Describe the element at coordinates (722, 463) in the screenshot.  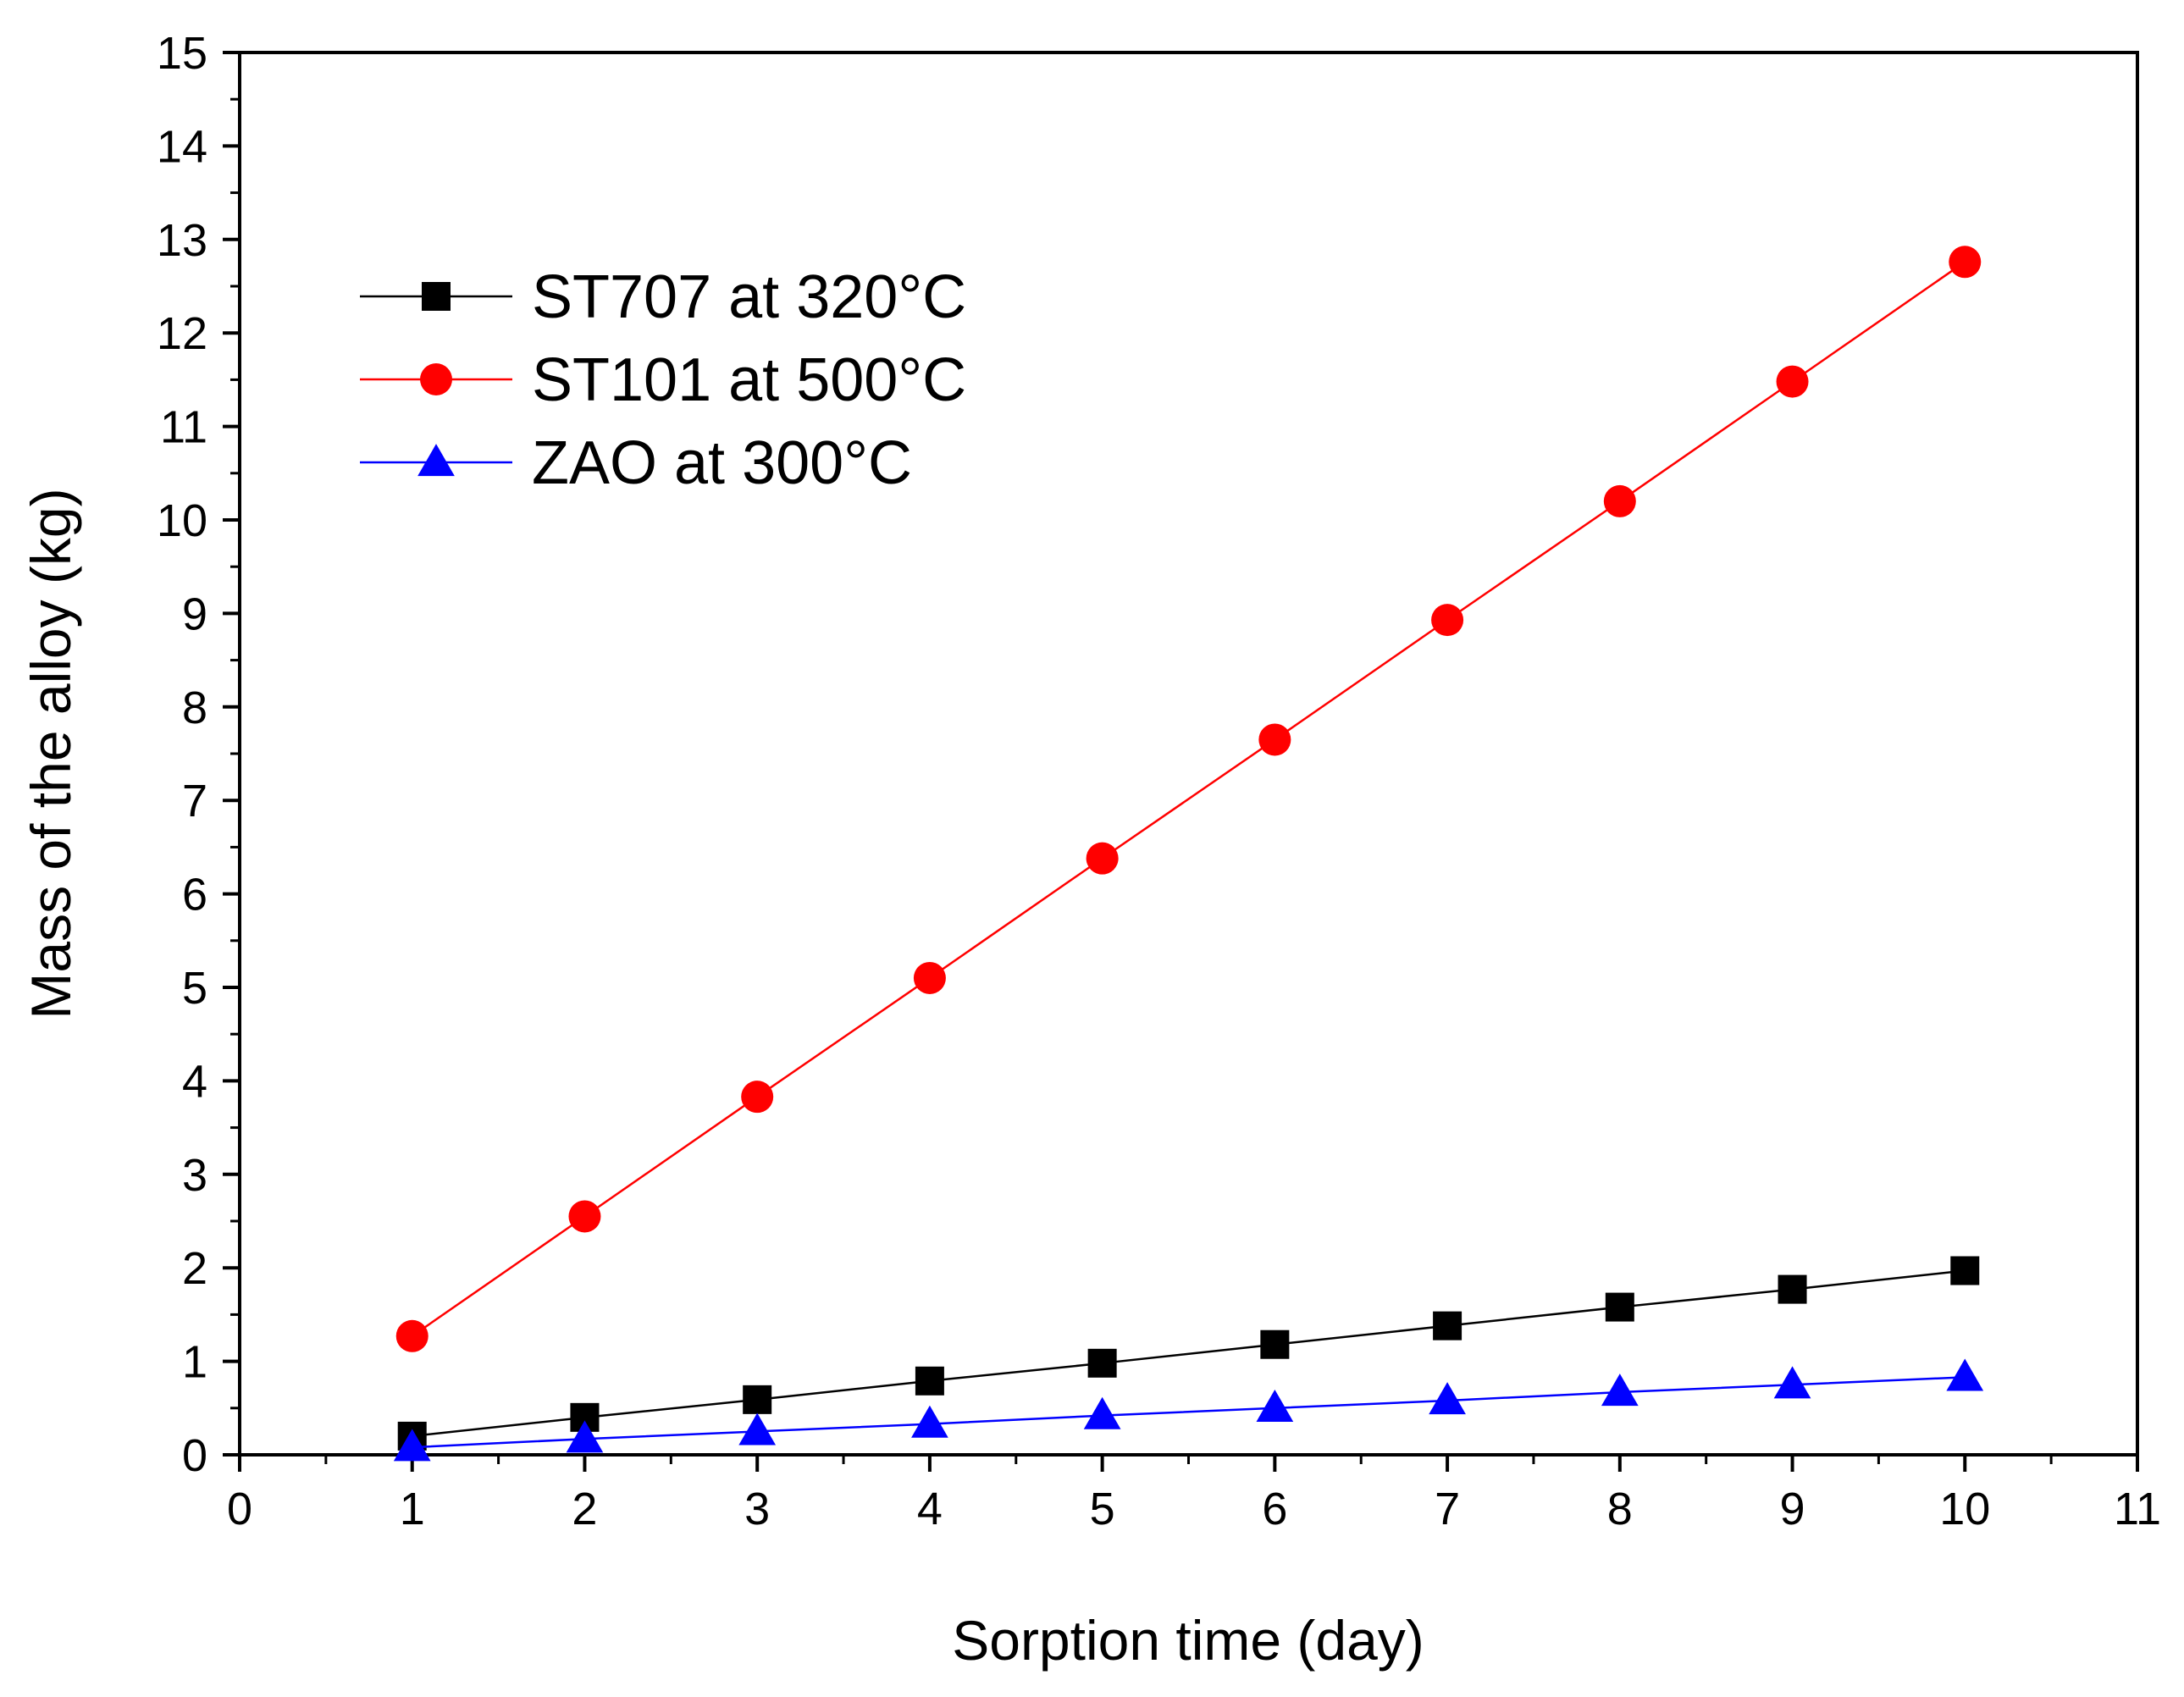
I see `legend-label: ZAO at 300°C` at that location.